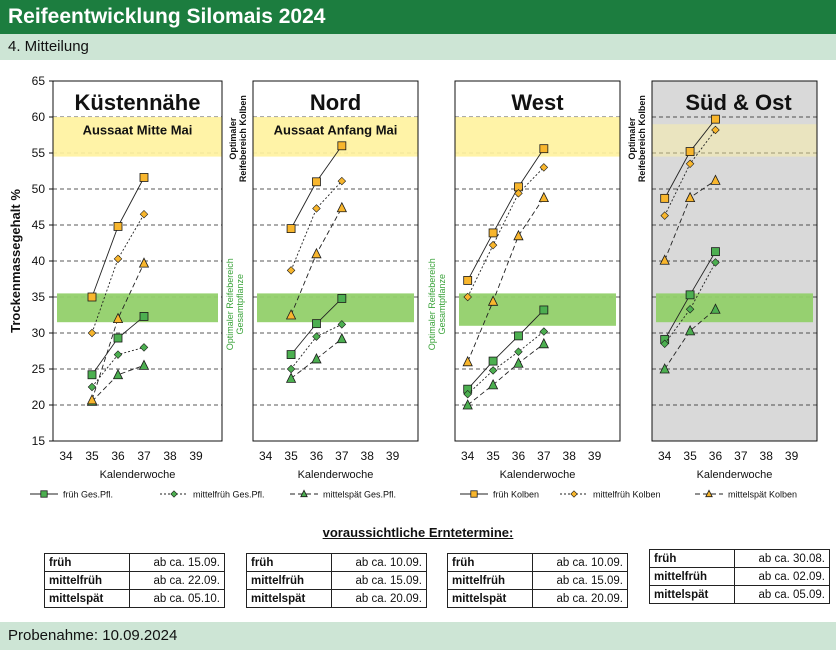  I want to click on gesamt-band-label: Optimaler Reifebereich, so click(230, 304).